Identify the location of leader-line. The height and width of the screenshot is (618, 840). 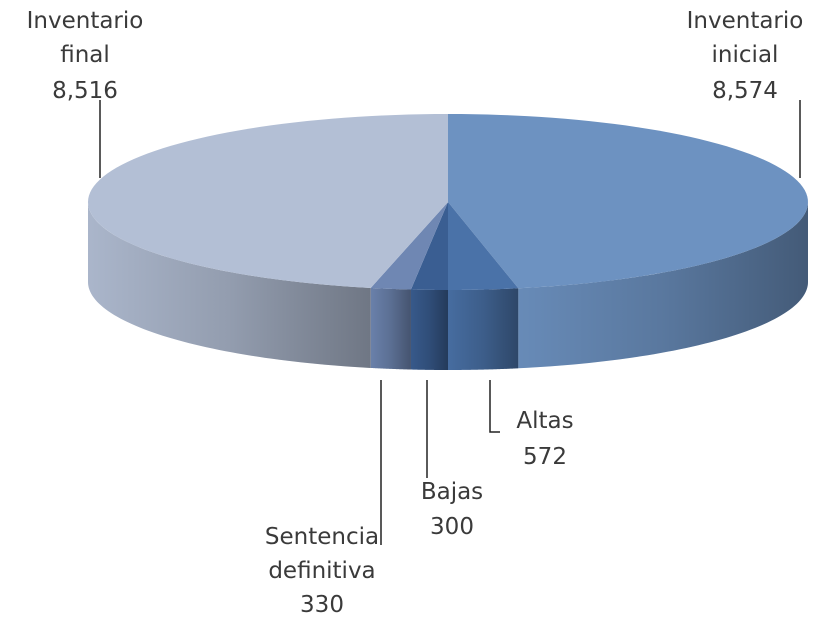
(494, 406).